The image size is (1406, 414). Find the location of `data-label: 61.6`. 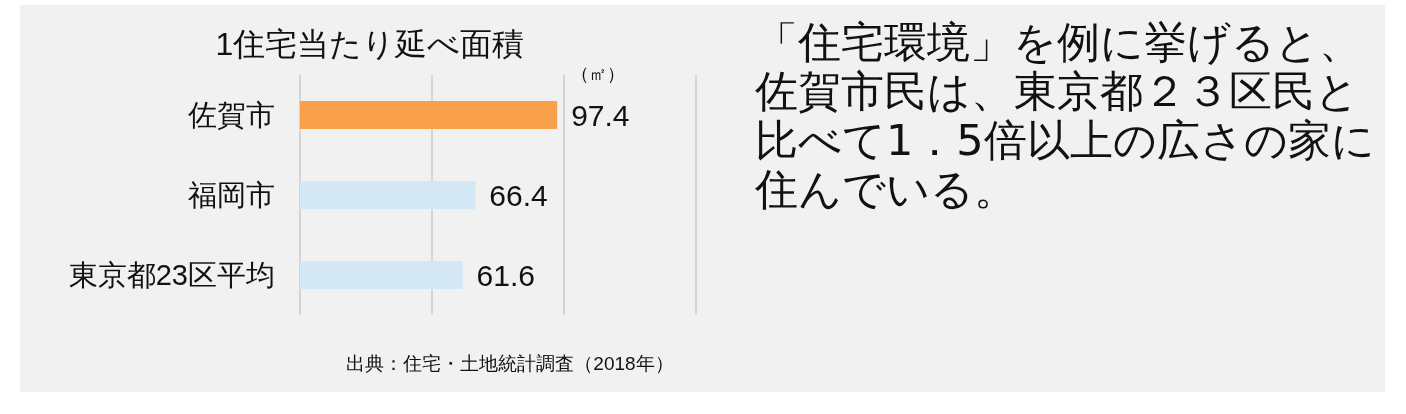

data-label: 61.6 is located at coordinates (506, 275).